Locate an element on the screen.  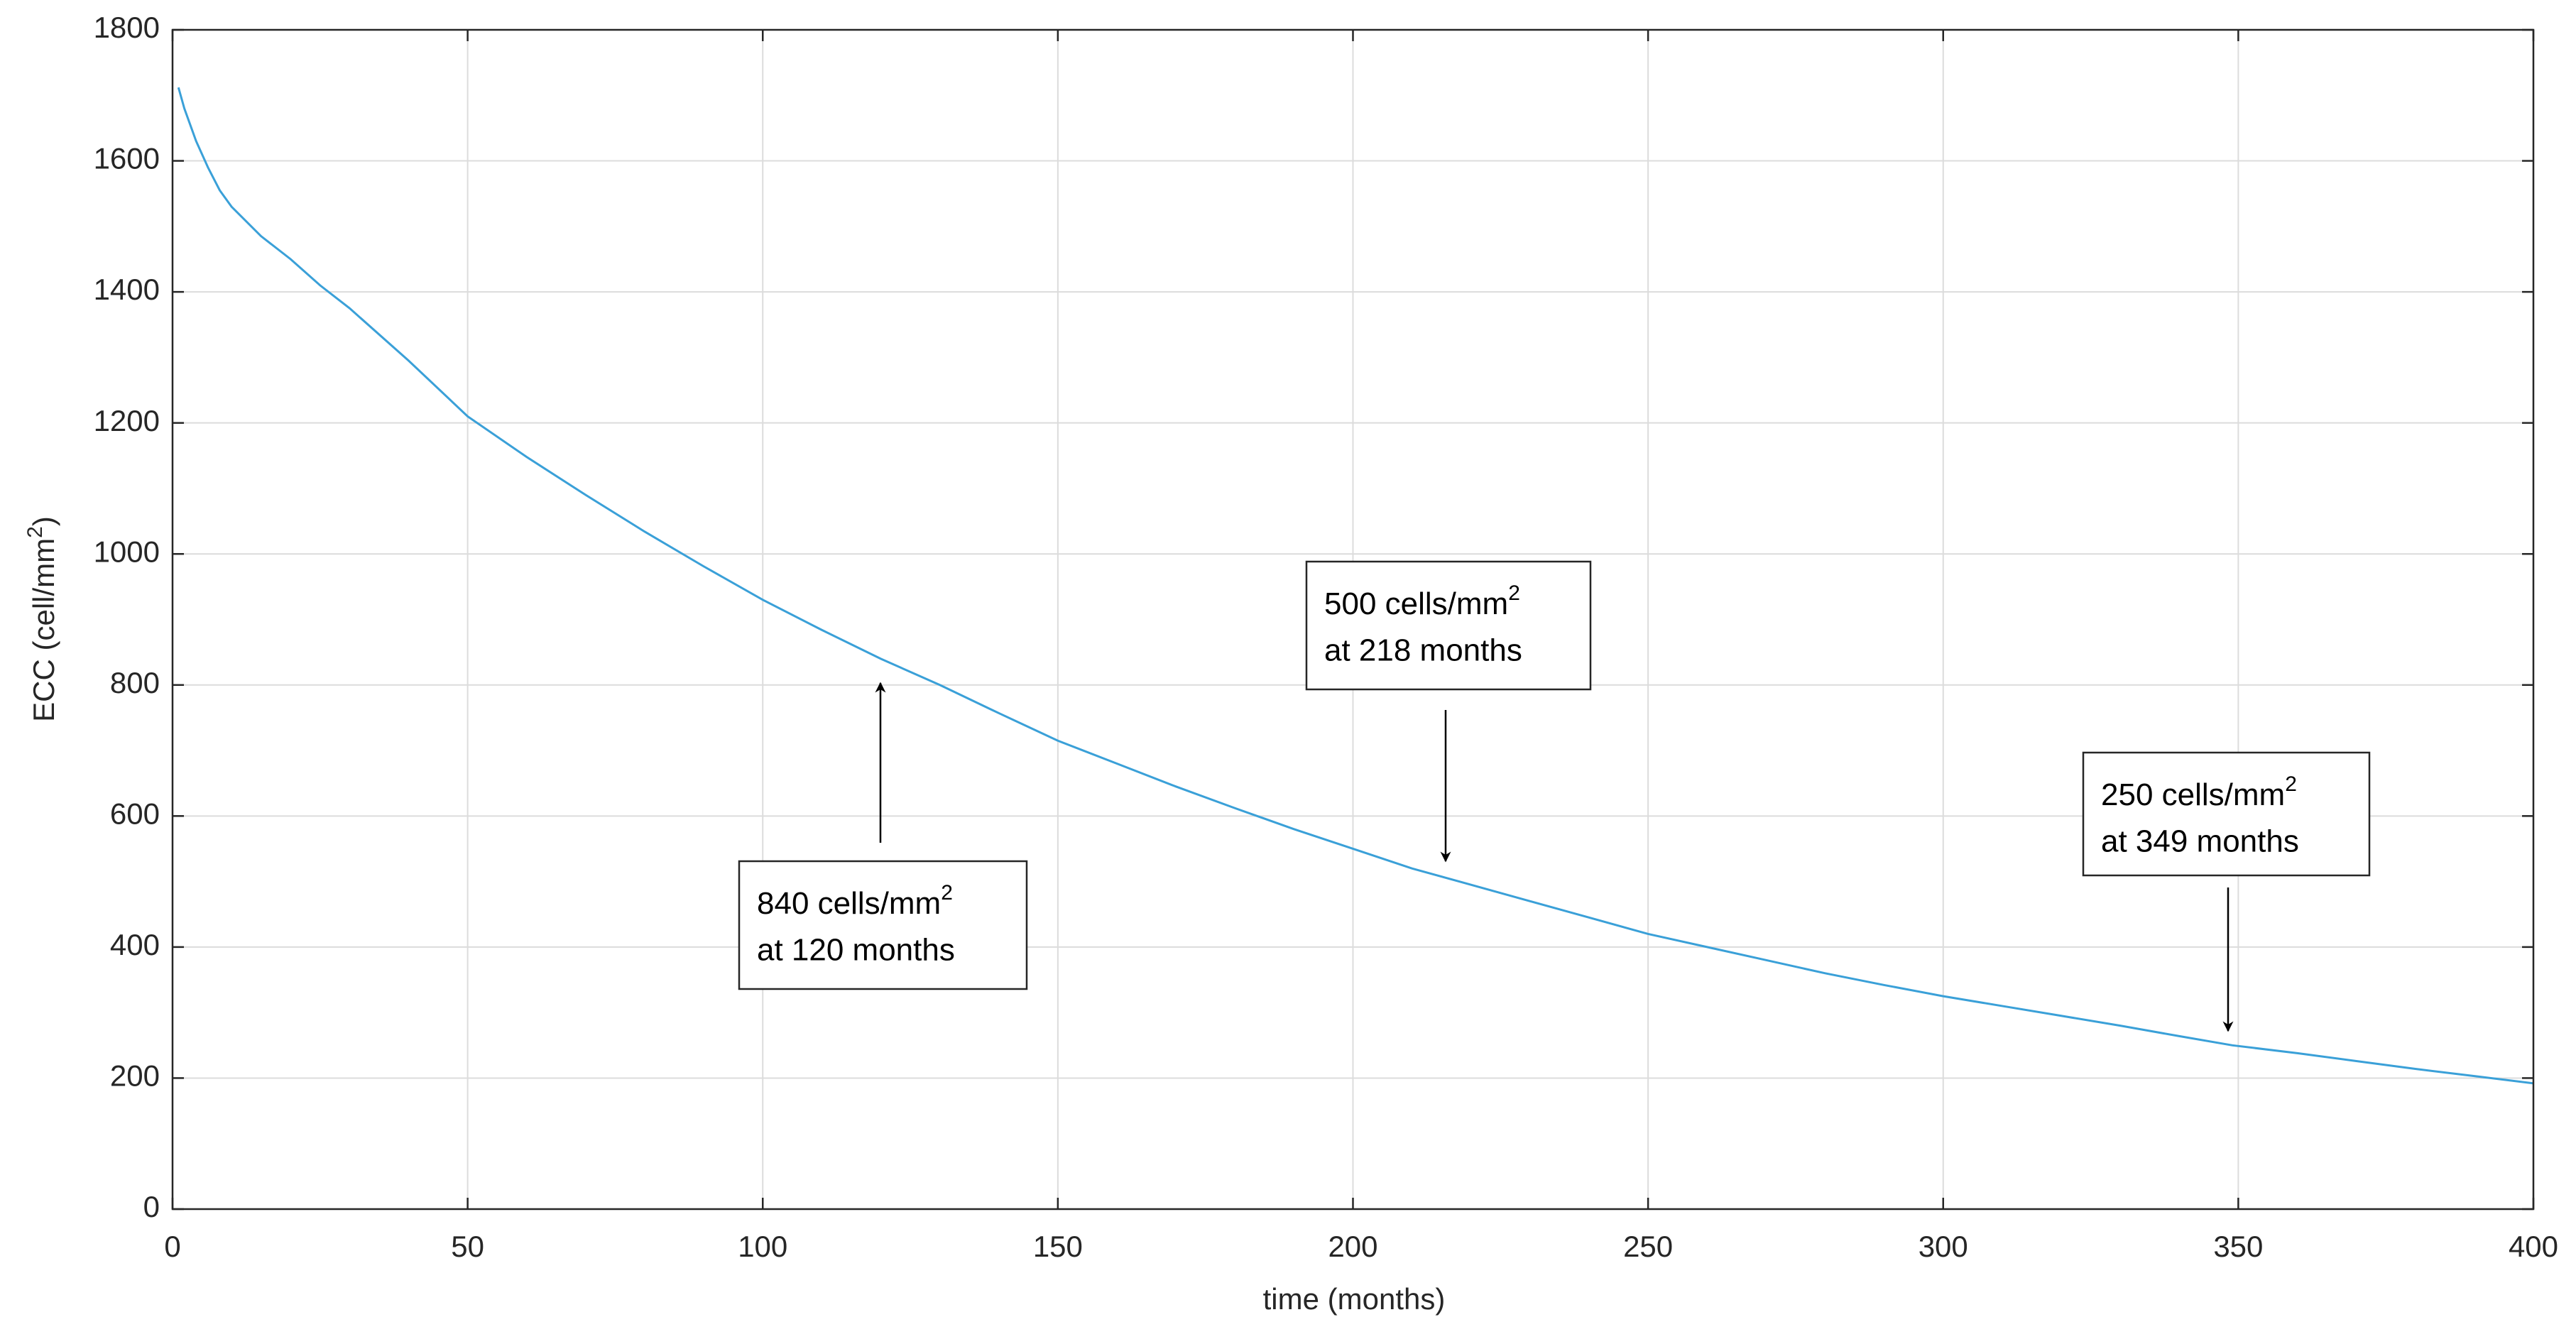
x-tick-label: 100 is located at coordinates (762, 1246).